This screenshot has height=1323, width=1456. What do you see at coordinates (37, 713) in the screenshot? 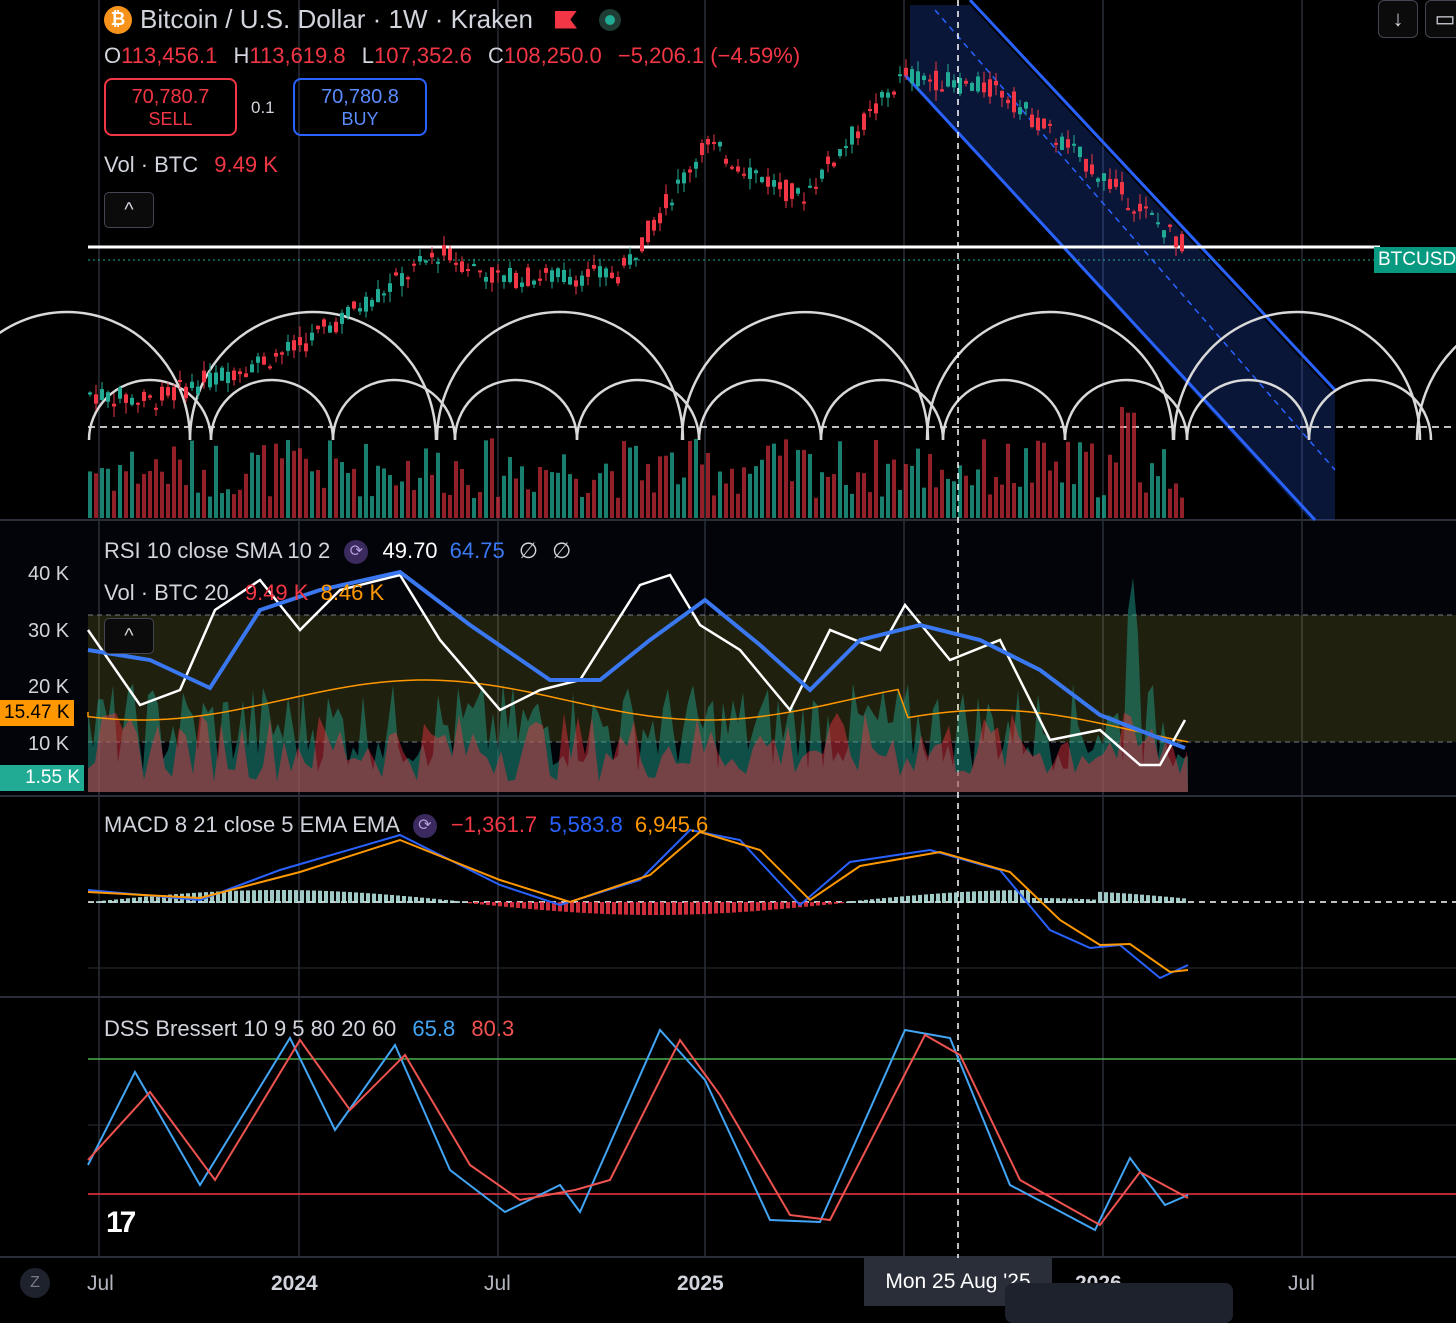
I see `volume-ma-tag: 15.47 K` at bounding box center [37, 713].